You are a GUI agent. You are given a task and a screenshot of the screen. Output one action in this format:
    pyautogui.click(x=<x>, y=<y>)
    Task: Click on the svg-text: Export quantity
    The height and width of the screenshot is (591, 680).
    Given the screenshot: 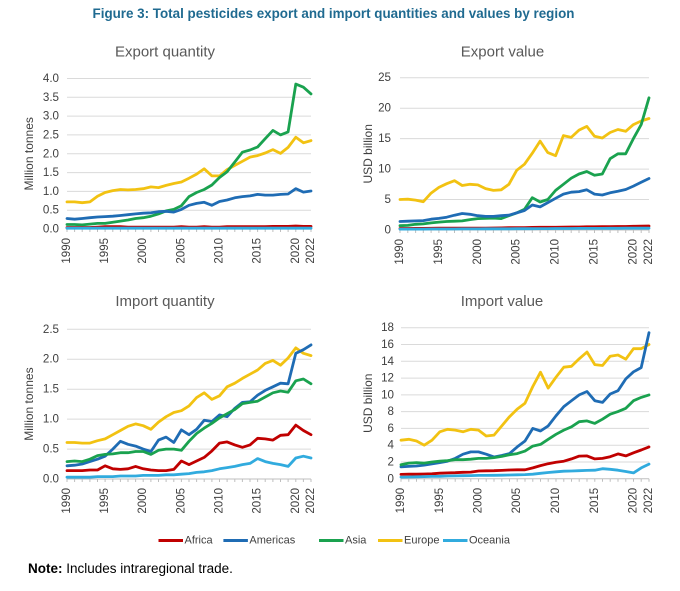 What is the action you would take?
    pyautogui.click(x=165, y=52)
    